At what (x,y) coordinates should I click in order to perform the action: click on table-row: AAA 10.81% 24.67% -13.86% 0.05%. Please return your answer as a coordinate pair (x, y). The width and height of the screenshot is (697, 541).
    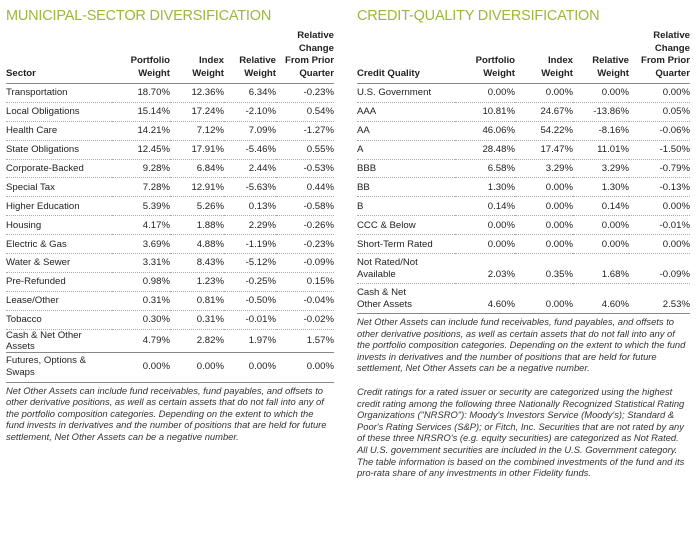
    Looking at the image, I should click on (523, 112).